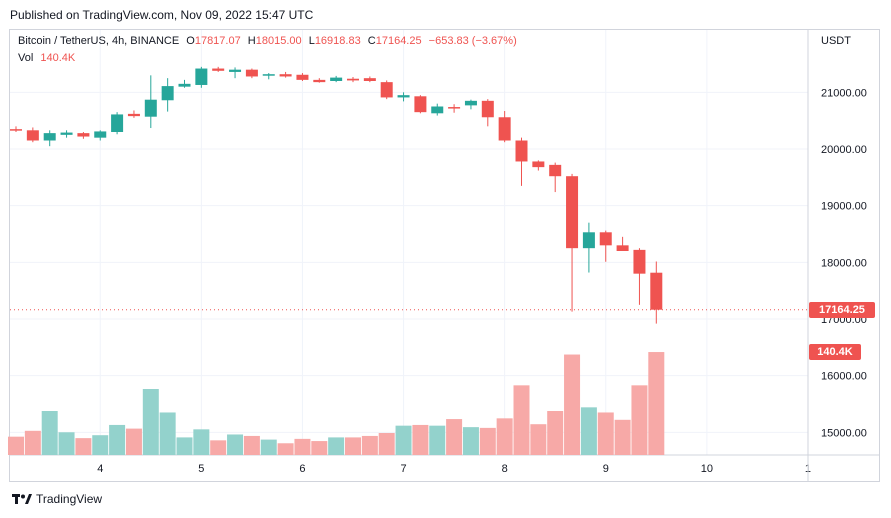 The height and width of the screenshot is (518, 891). I want to click on change-value: −653.83 (−3.67%), so click(472, 41).